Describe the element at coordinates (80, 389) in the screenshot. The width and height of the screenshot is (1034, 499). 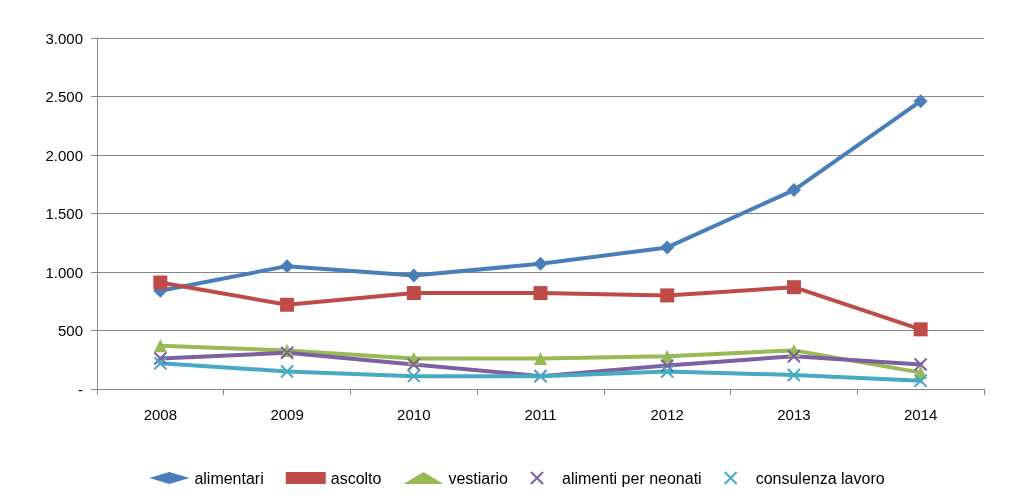
I see `y-tick-label: -` at that location.